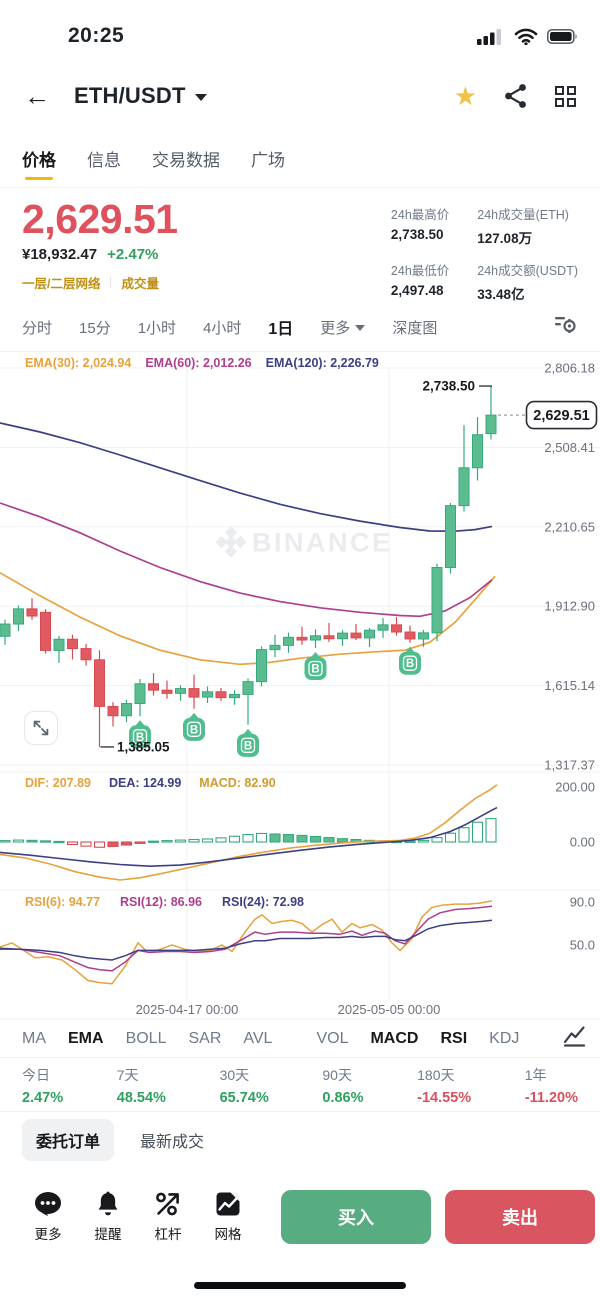 The image size is (600, 1298). Describe the element at coordinates (228, 1234) in the screenshot. I see `grid-label: 网格` at that location.